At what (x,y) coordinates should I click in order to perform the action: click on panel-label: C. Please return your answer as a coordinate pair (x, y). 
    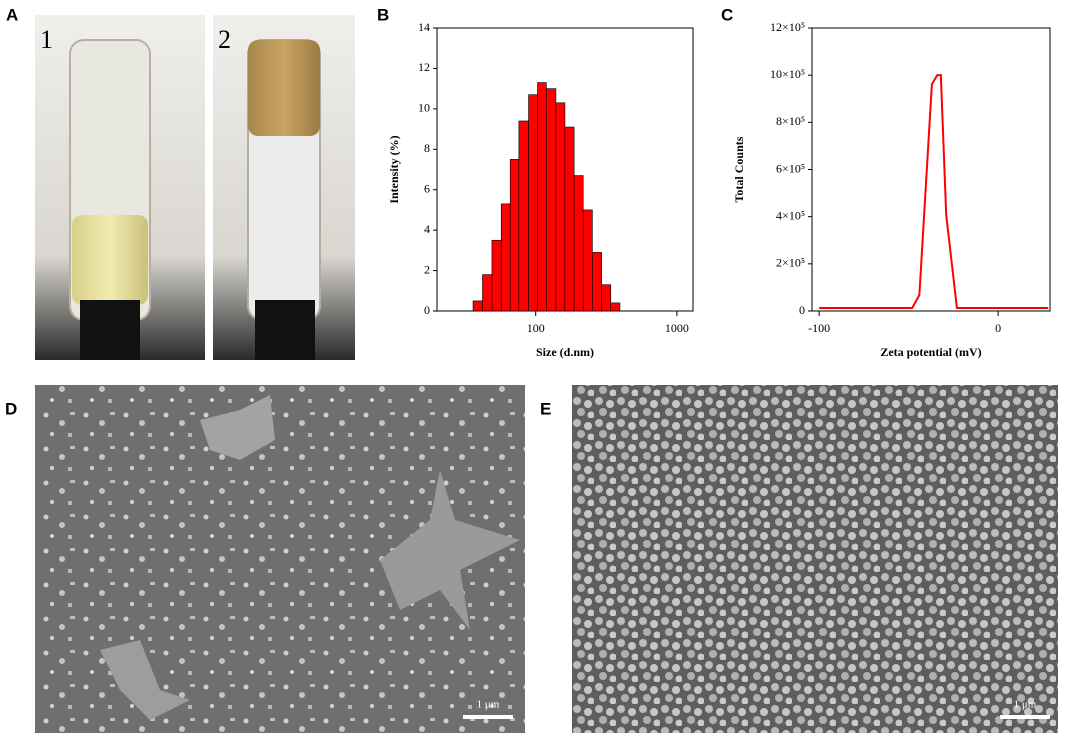
    Looking at the image, I should click on (727, 14).